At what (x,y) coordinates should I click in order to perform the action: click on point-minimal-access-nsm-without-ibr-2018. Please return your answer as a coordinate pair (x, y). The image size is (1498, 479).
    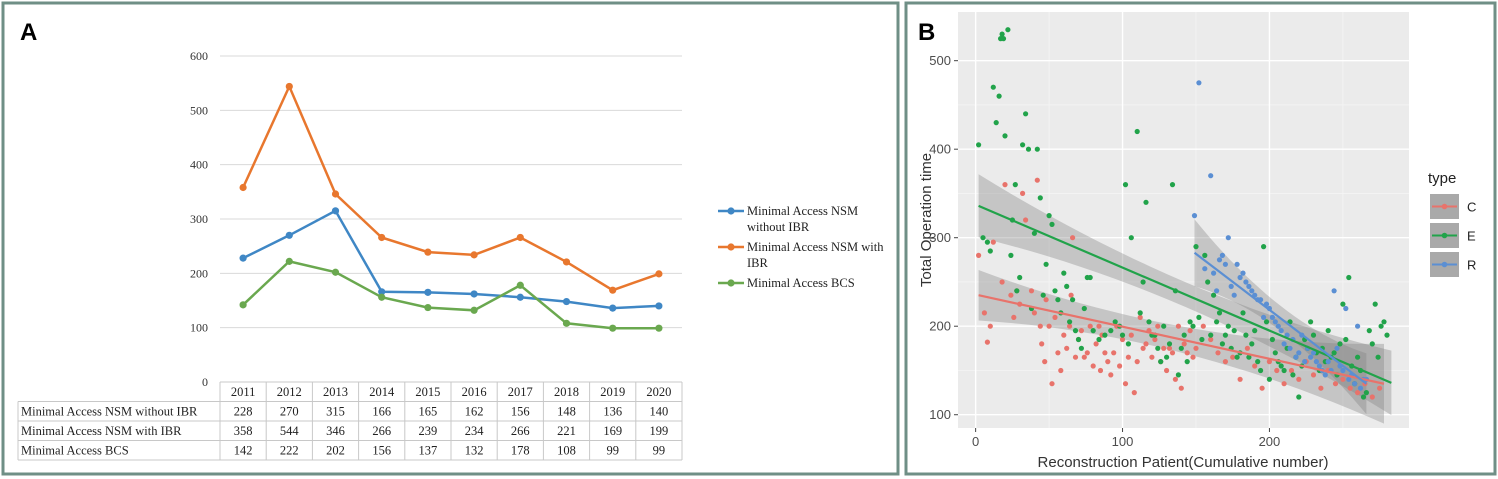
    Looking at the image, I should click on (566, 301).